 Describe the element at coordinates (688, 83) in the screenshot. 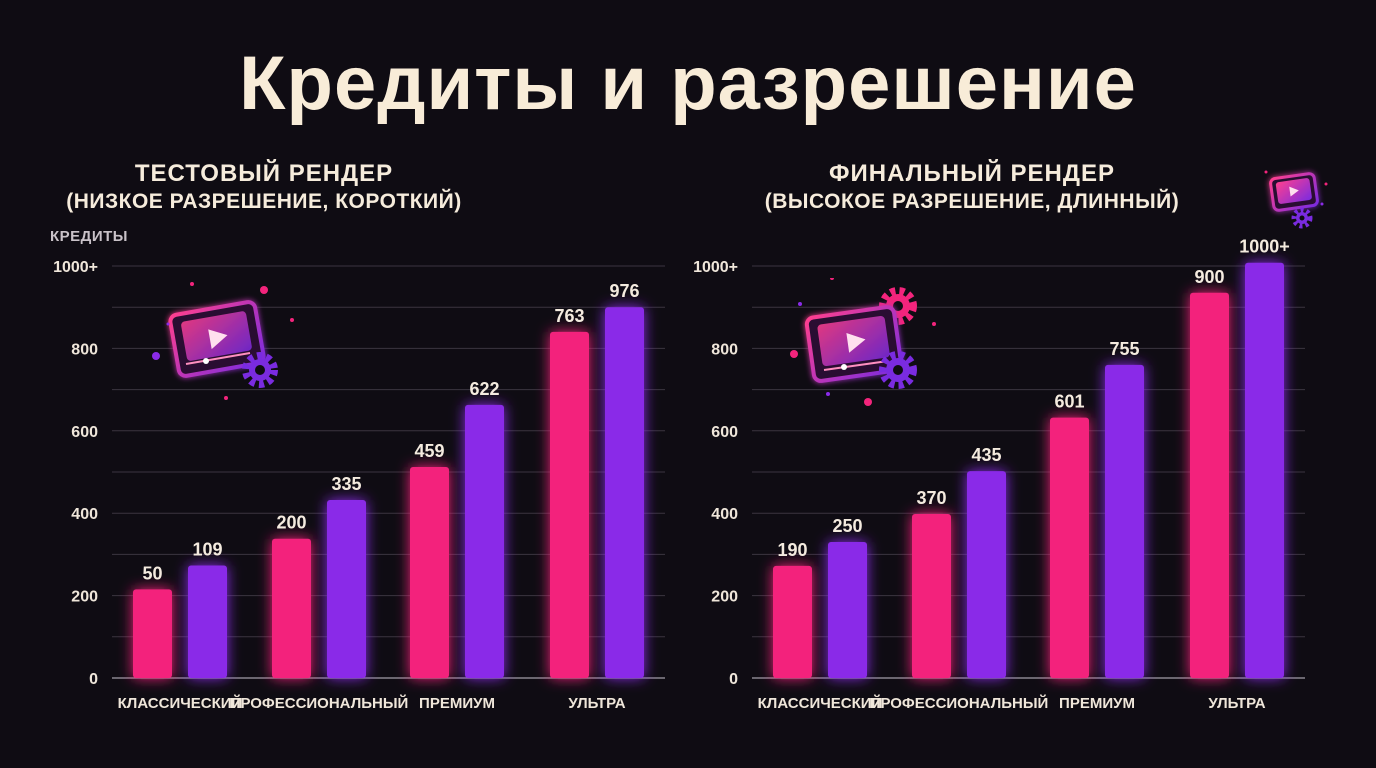

I see `page-title: Кредиты и разрешение` at that location.